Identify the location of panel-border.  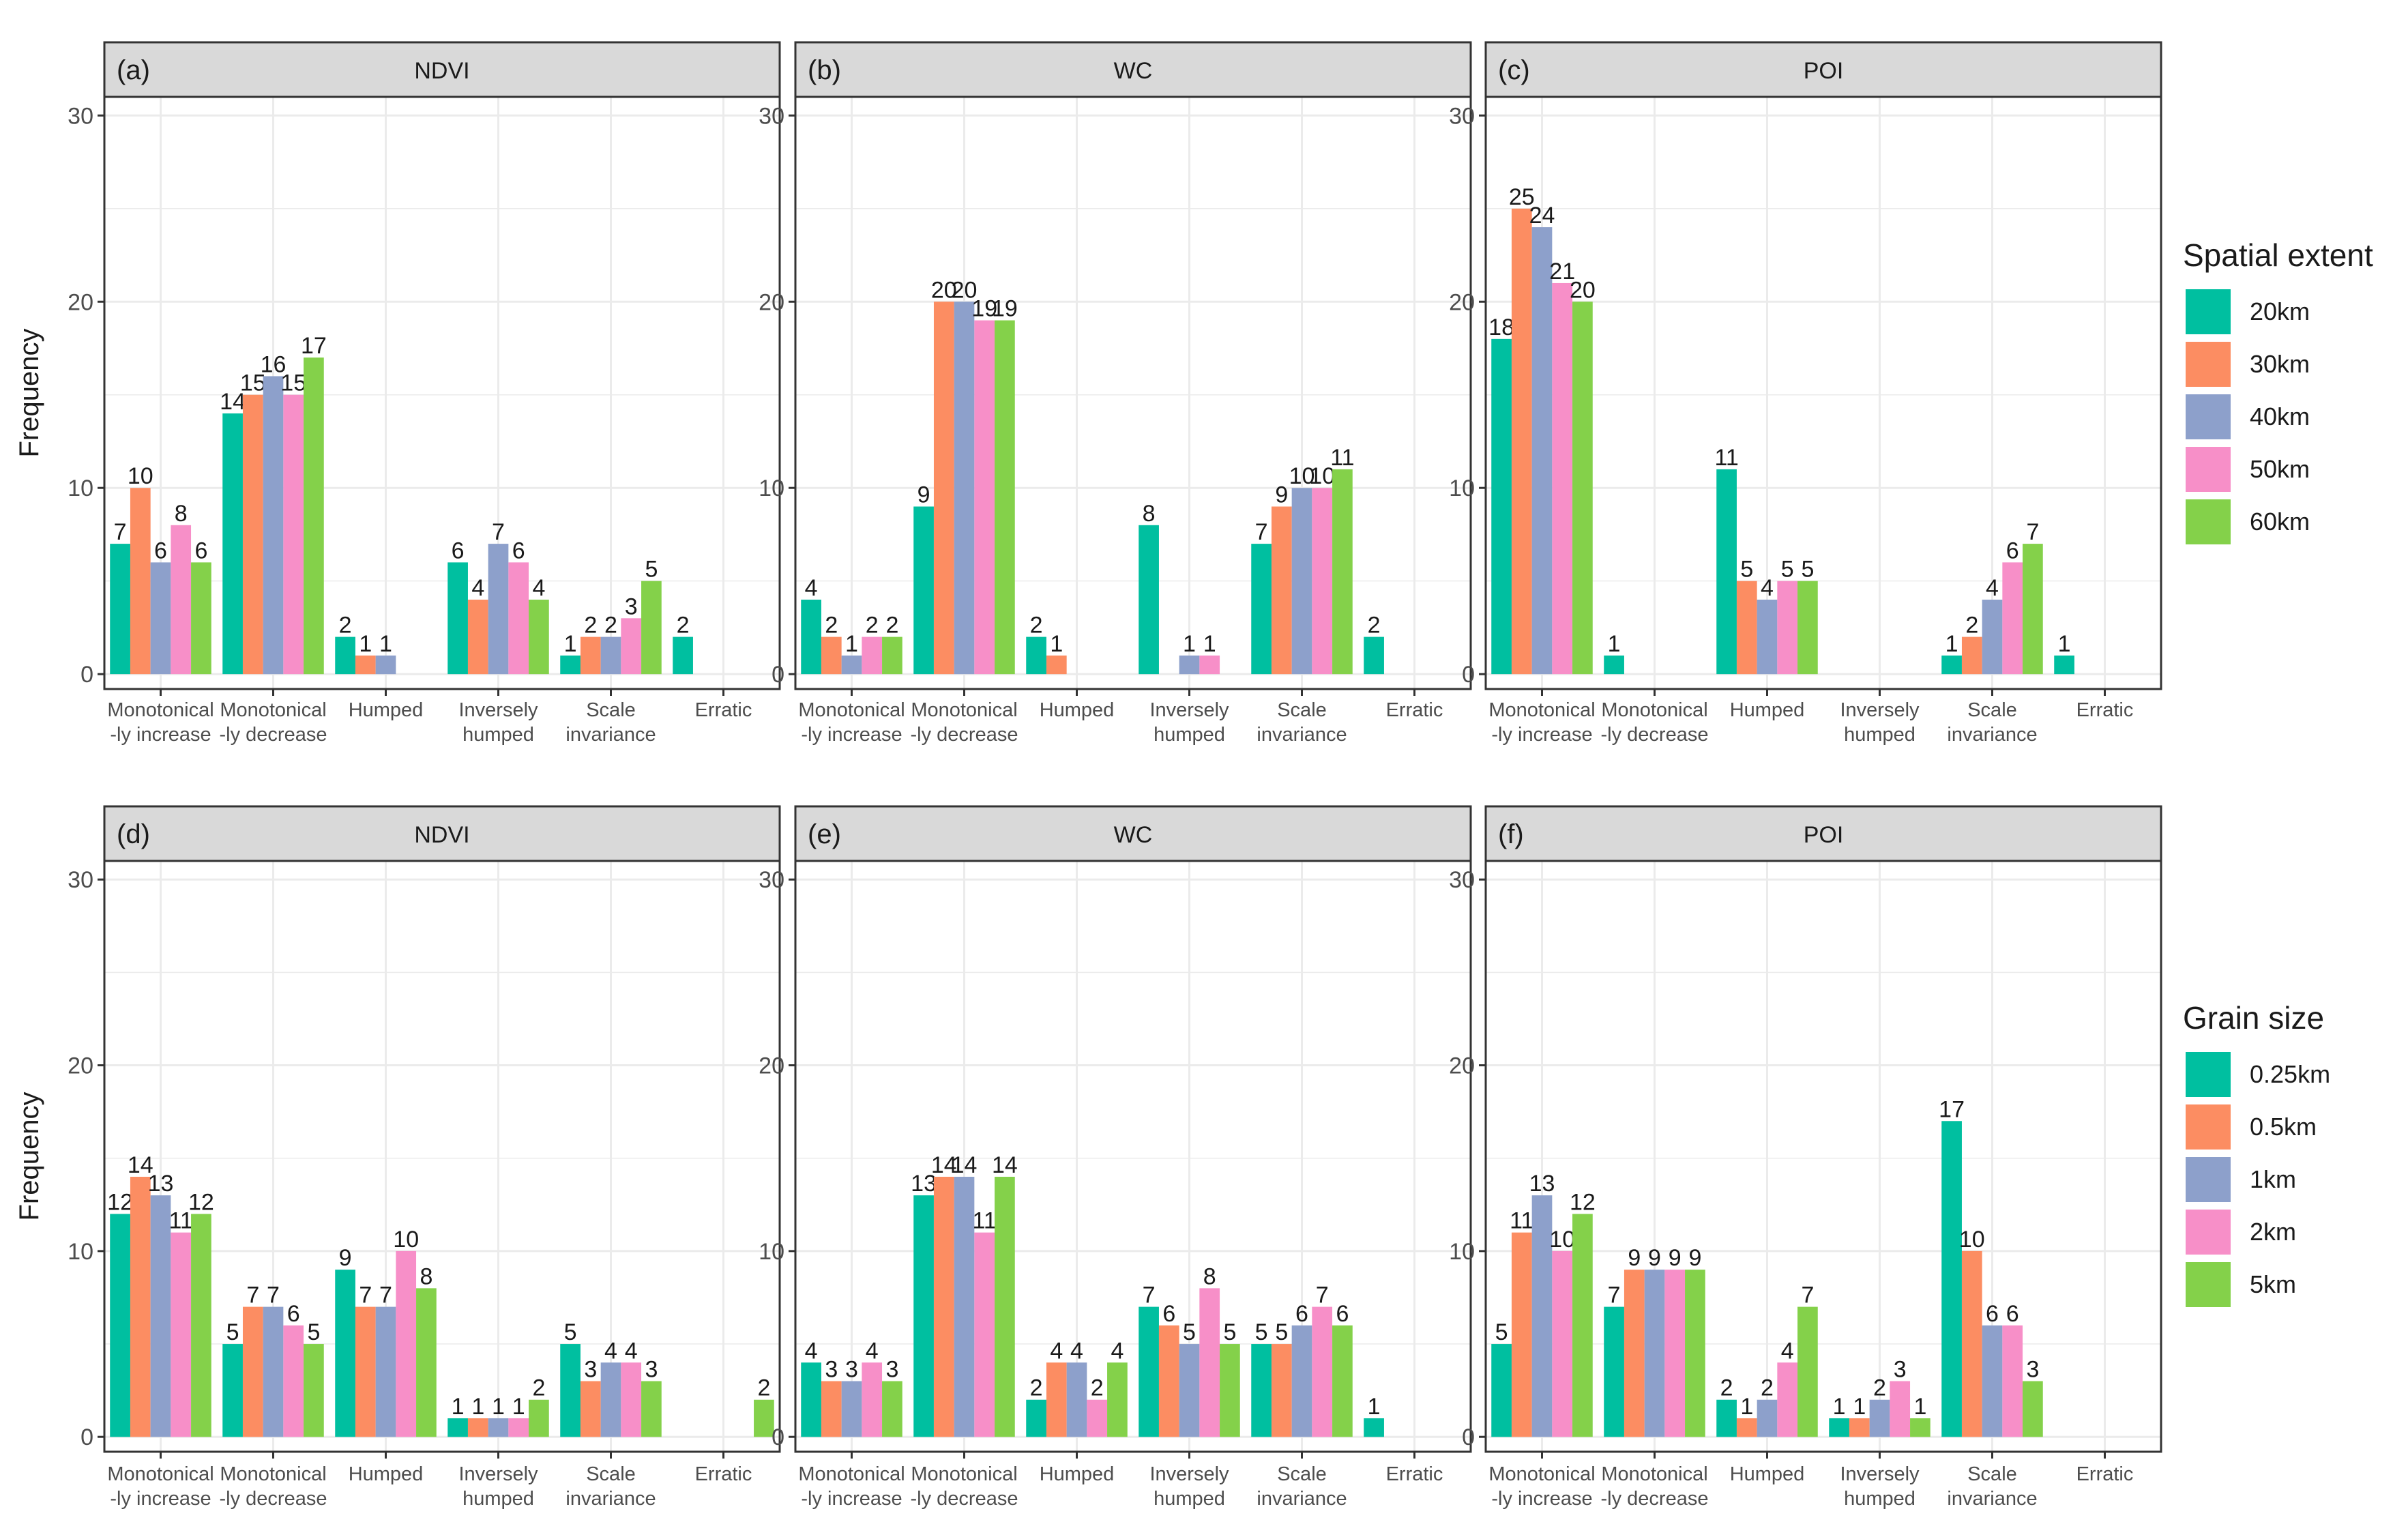
(1133, 1156).